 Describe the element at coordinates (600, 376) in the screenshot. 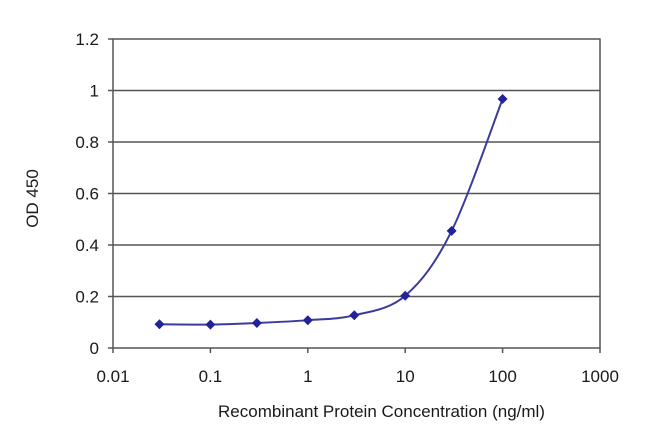

I see `x-tick-label: 1000` at that location.